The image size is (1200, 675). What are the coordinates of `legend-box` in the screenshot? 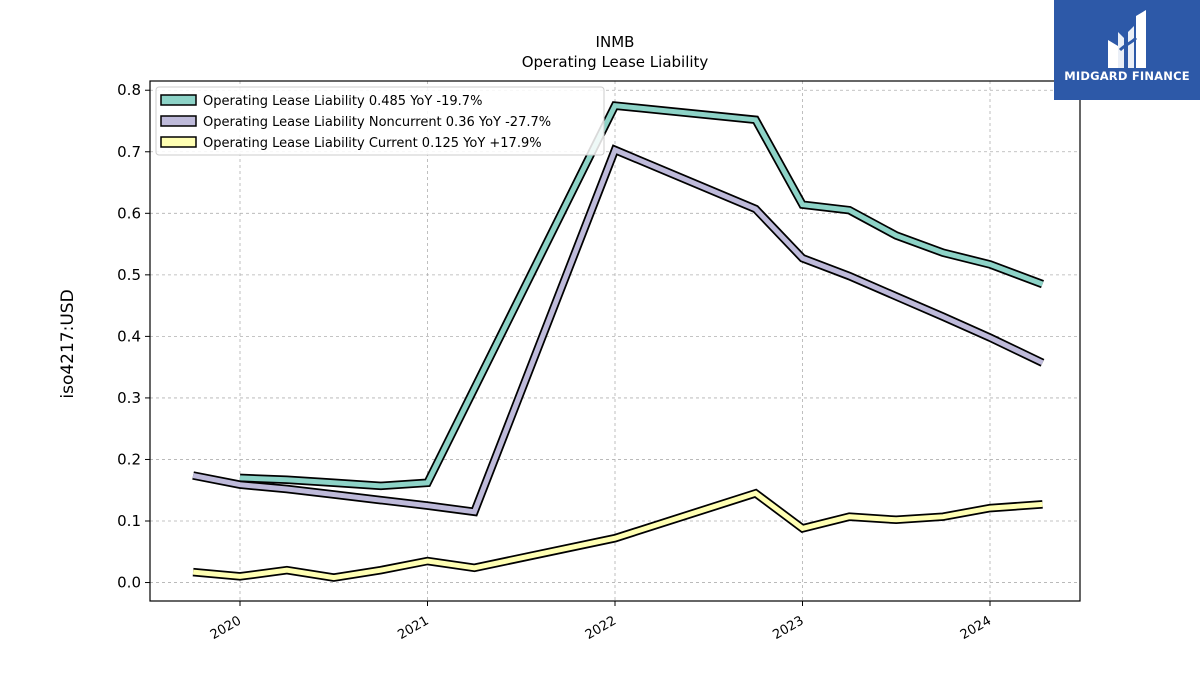 It's located at (380, 121).